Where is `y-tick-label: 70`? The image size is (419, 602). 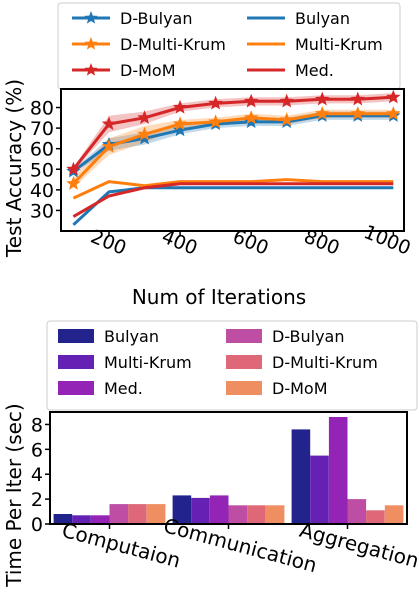 y-tick-label: 70 is located at coordinates (42, 129).